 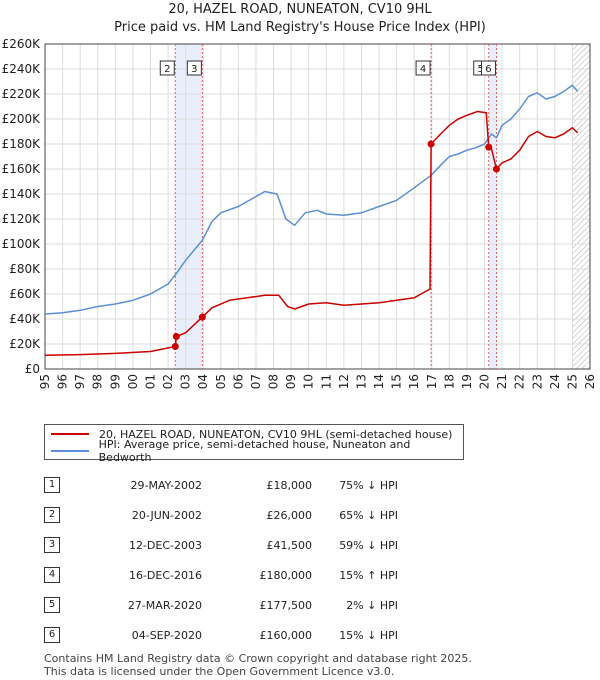 I want to click on transaction-date: 29-MAY-2002, so click(x=166, y=485).